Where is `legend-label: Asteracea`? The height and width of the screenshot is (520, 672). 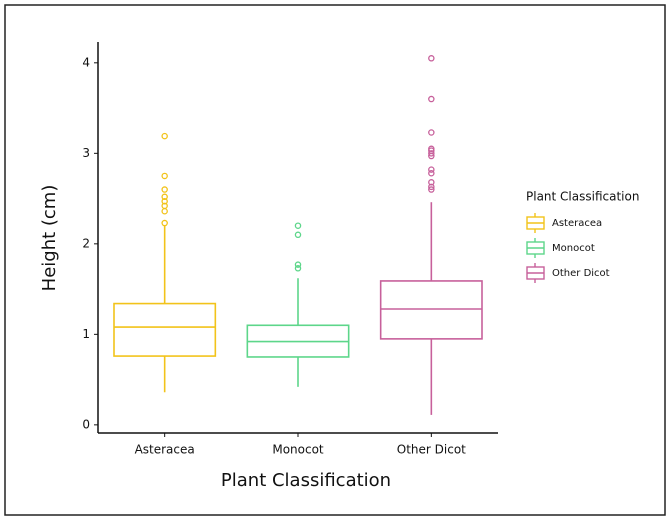 legend-label: Asteracea is located at coordinates (577, 223).